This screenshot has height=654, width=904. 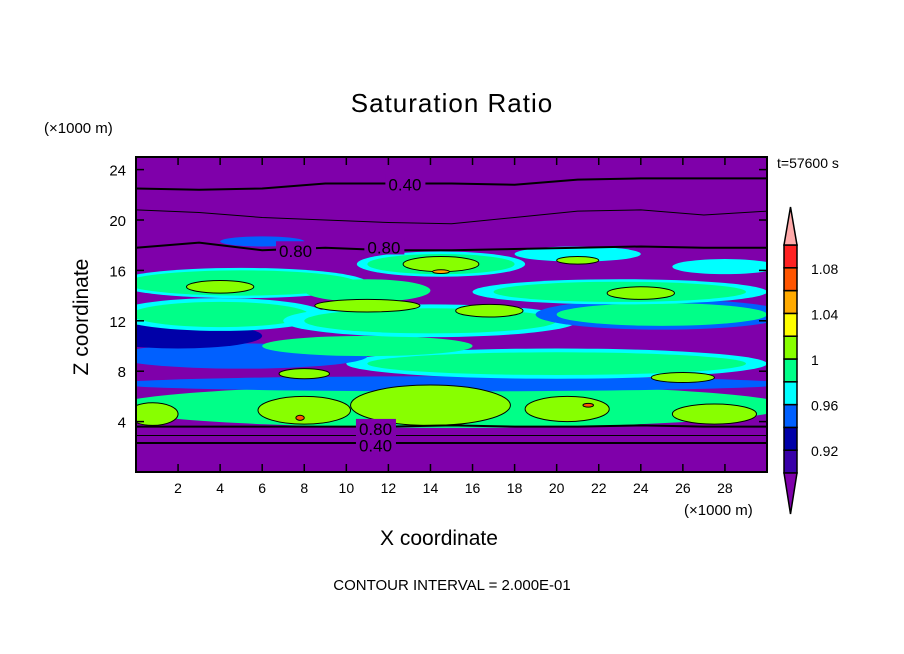 I want to click on colorbar-label: 0.92, so click(x=824, y=451).